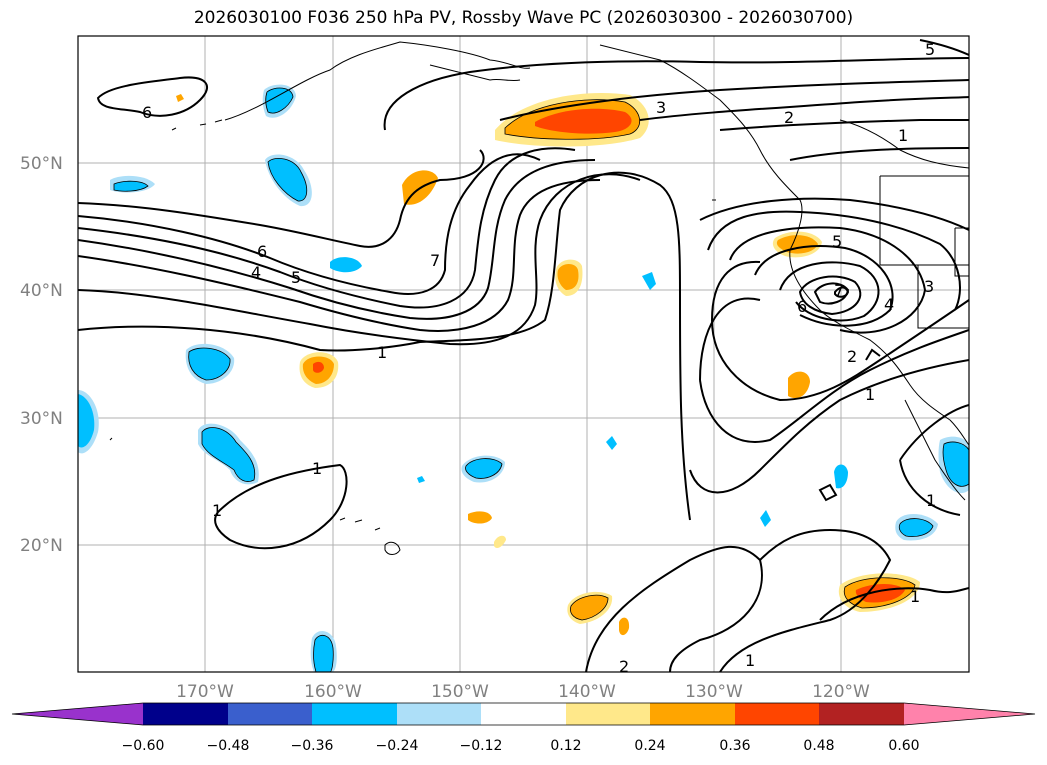  Describe the element at coordinates (41, 355) in the screenshot. I see `latitude-labels: 50°N 40°N 30°N 20°N` at that location.